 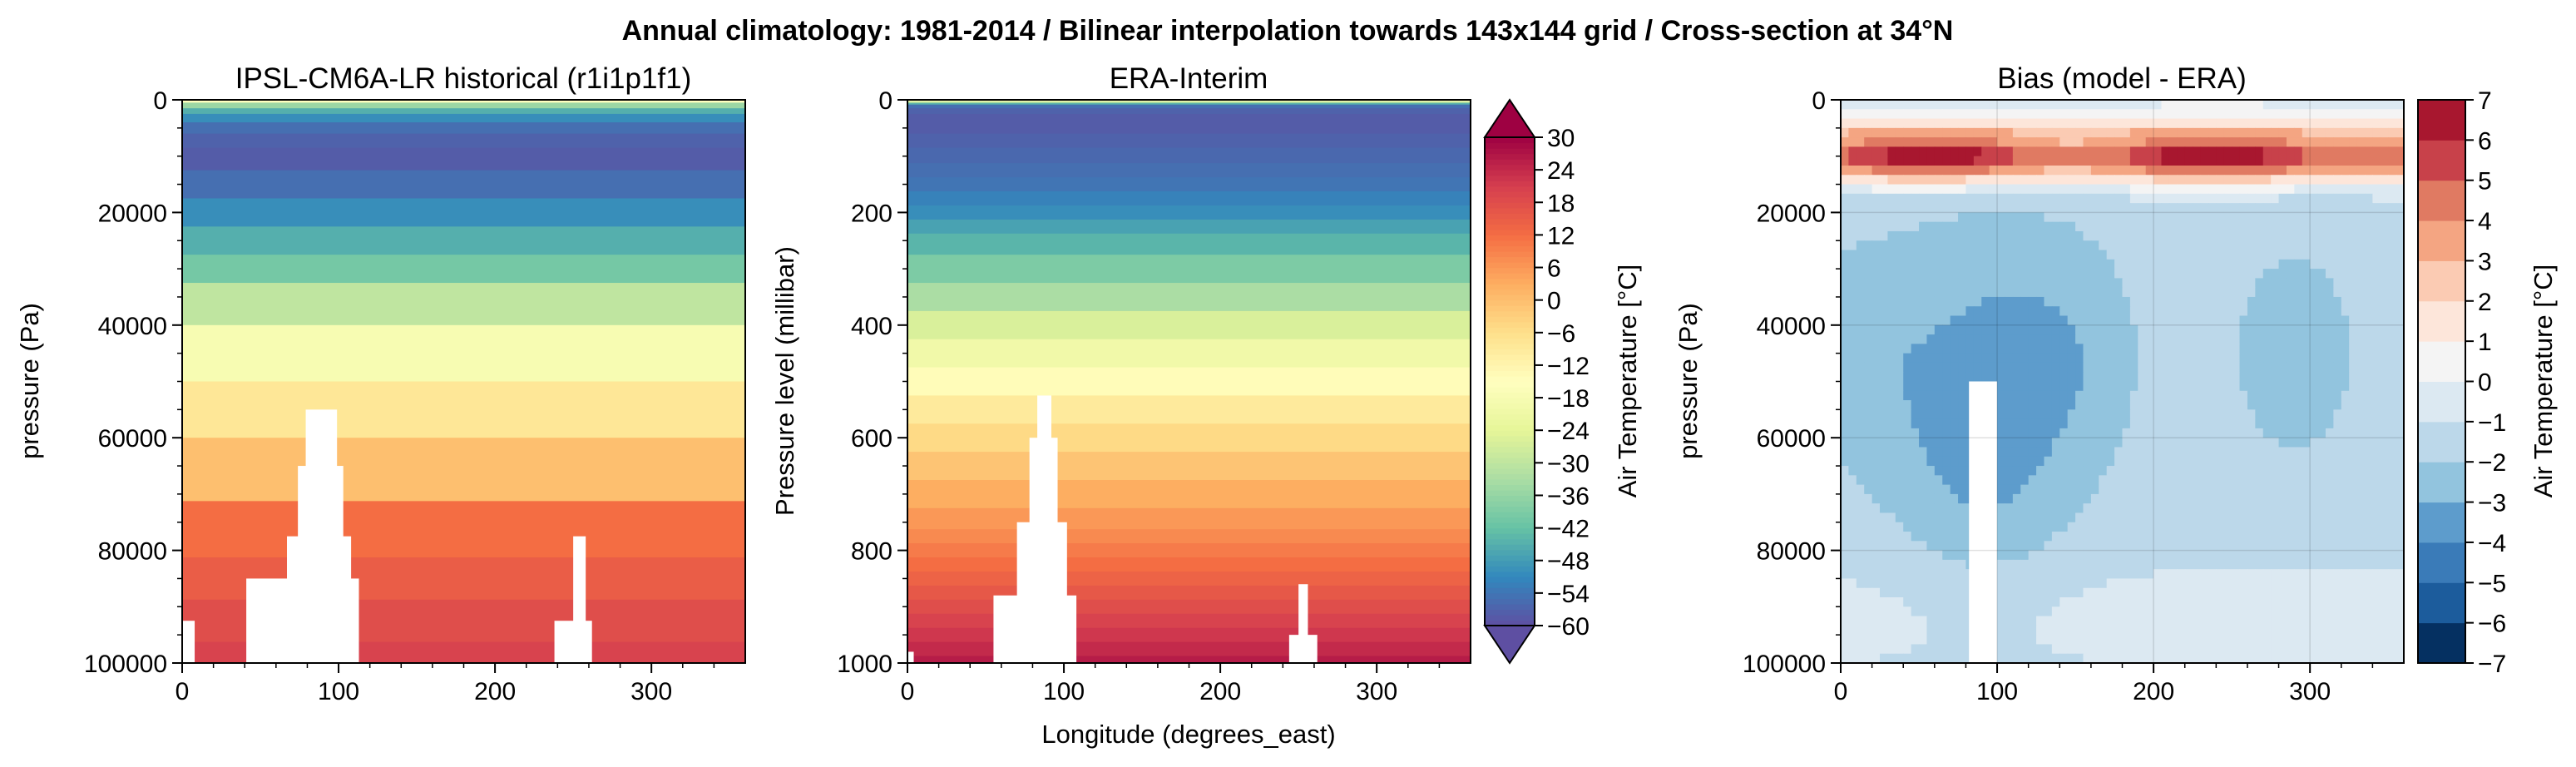 What do you see at coordinates (1627, 381) in the screenshot?
I see `temperature-colorbar-label: Air Temperature [°C]` at bounding box center [1627, 381].